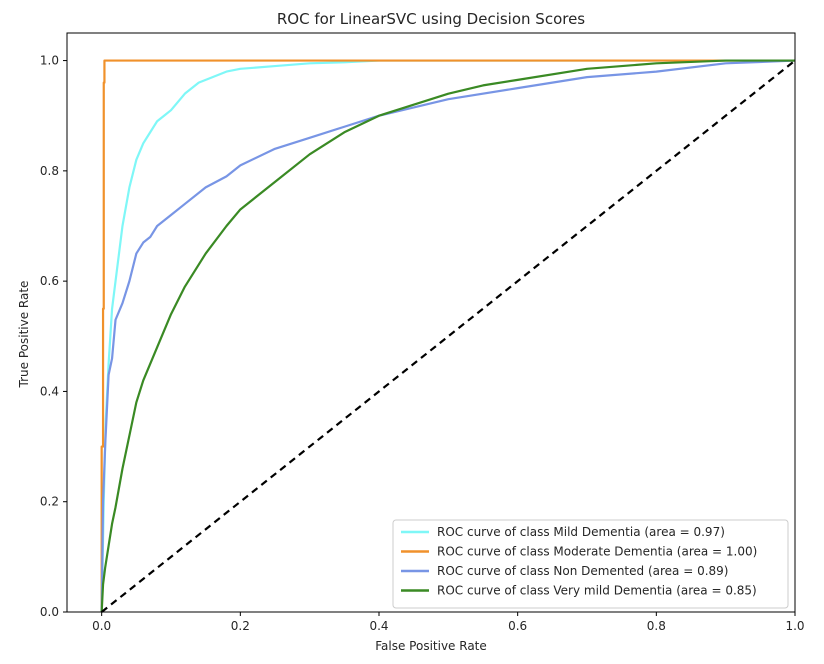  Describe the element at coordinates (49, 171) in the screenshot. I see `y-tick-label: 0.8` at that location.